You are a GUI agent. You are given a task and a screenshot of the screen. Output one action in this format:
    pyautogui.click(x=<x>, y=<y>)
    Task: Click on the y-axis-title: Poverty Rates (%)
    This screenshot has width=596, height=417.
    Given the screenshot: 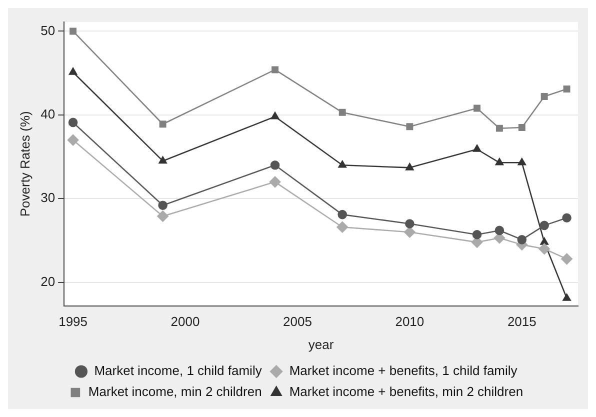 What is the action you would take?
    pyautogui.click(x=24, y=164)
    